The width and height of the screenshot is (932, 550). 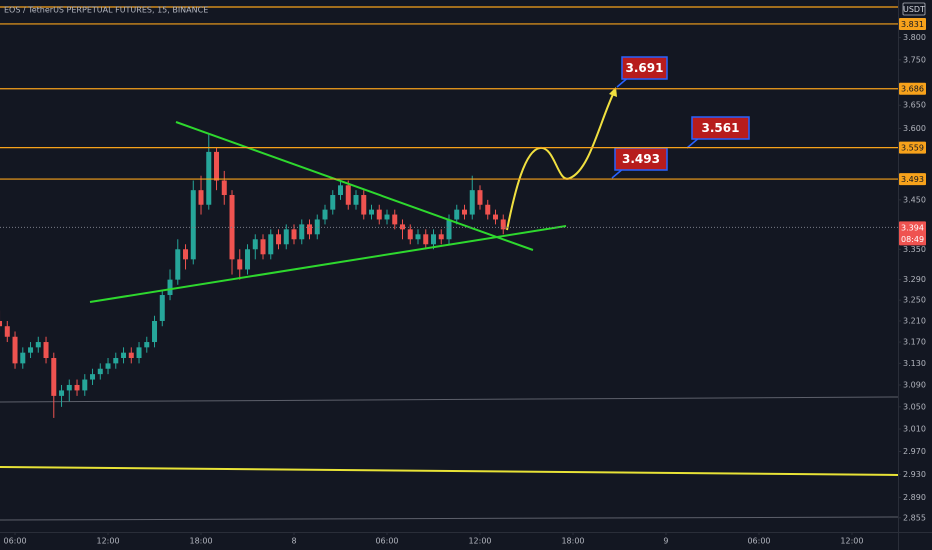 I want to click on callout-label: 3.561, so click(x=721, y=128).